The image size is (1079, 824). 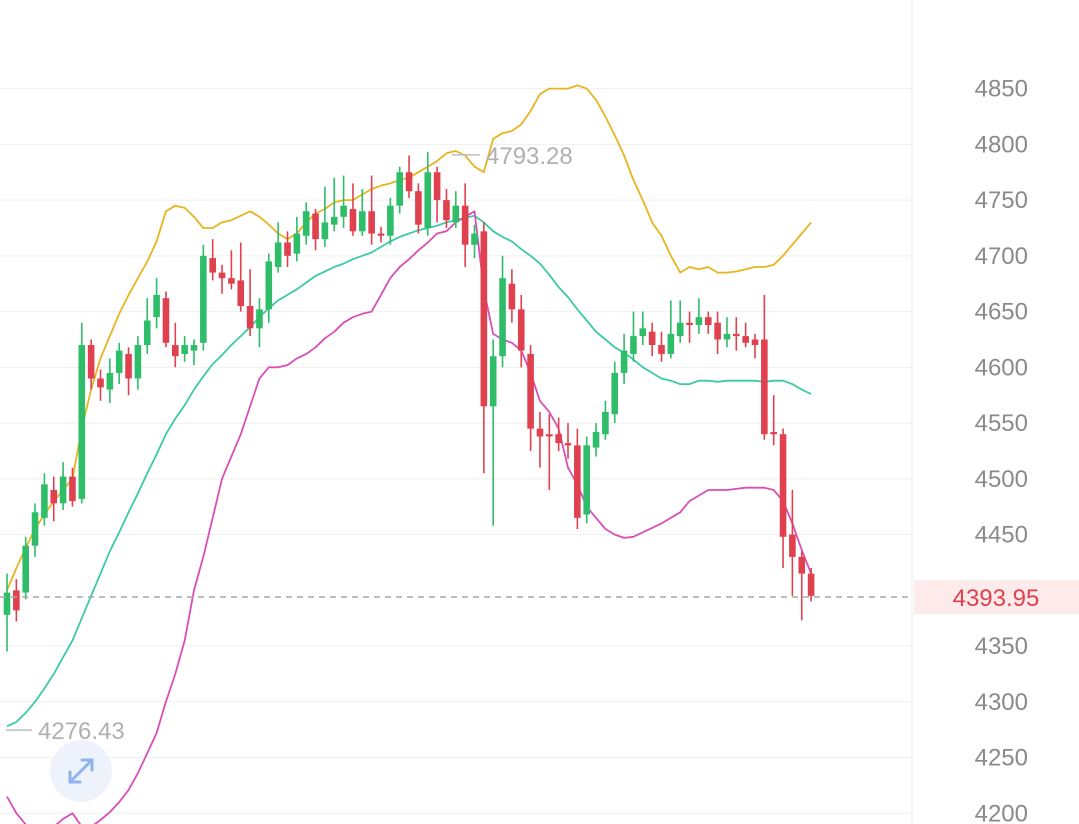 What do you see at coordinates (1001, 367) in the screenshot?
I see `y-tick-label: 4600` at bounding box center [1001, 367].